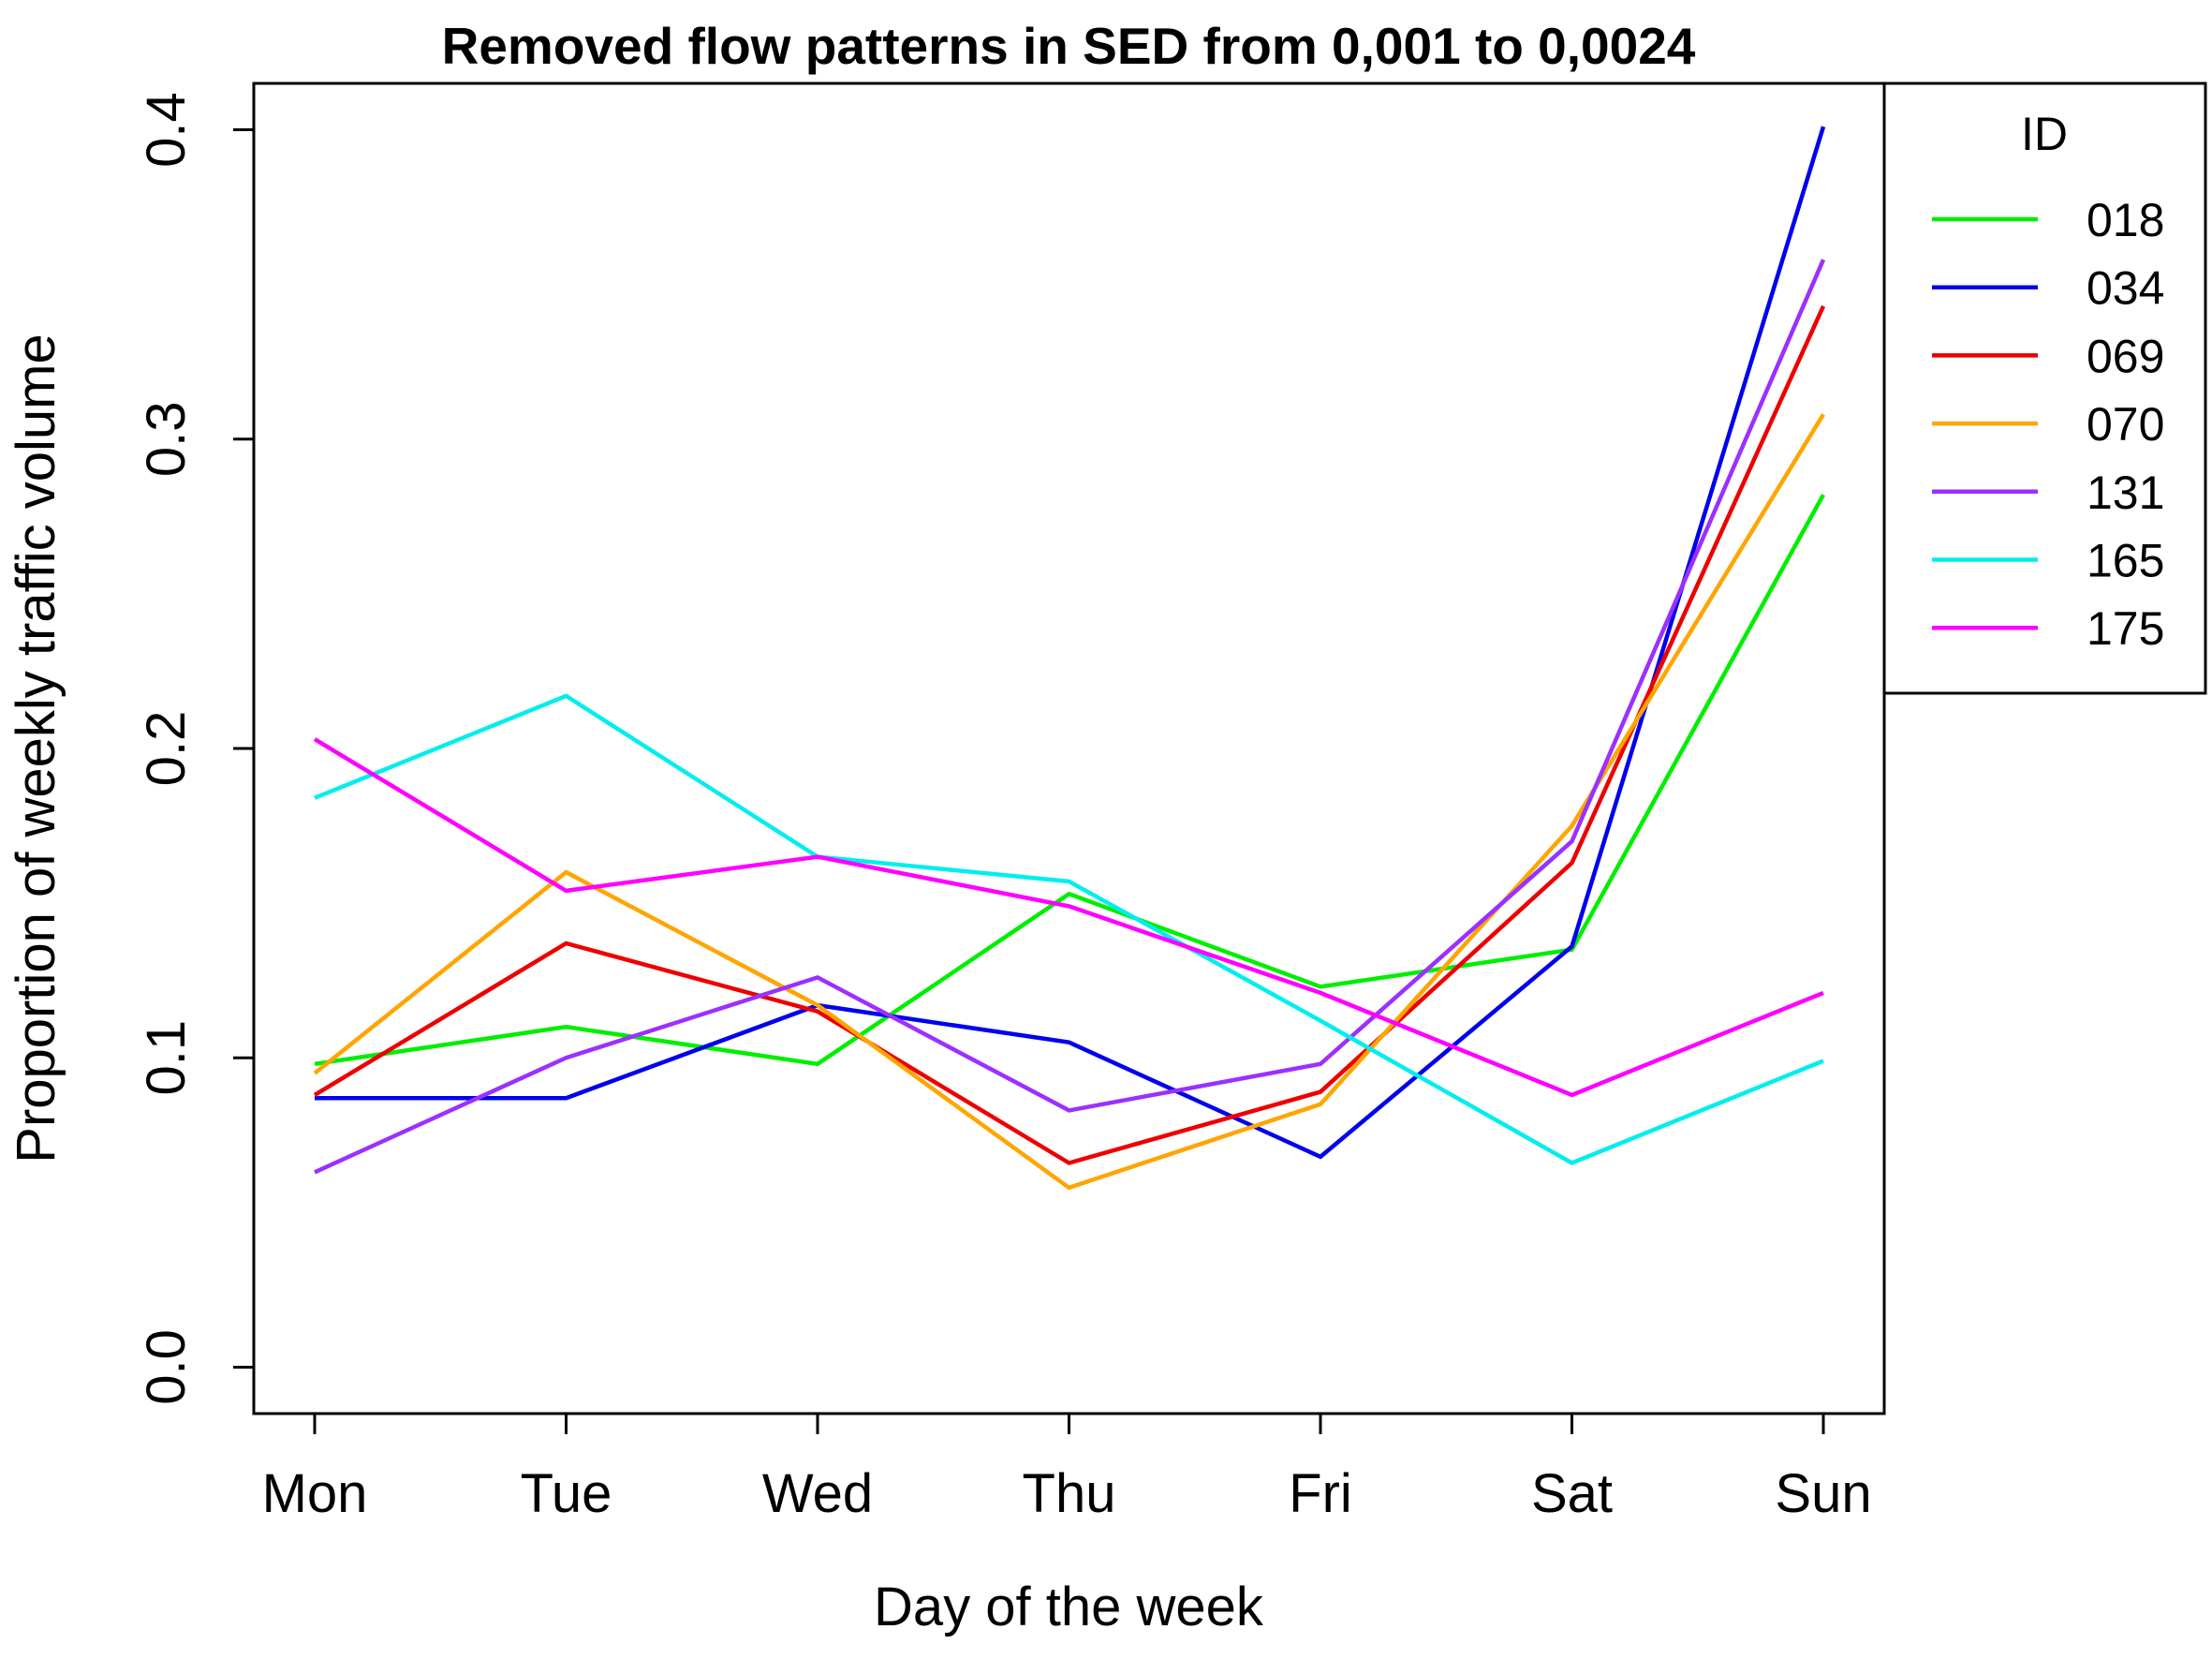  What do you see at coordinates (566, 1494) in the screenshot?
I see `x-tick-label-tue: Tue` at bounding box center [566, 1494].